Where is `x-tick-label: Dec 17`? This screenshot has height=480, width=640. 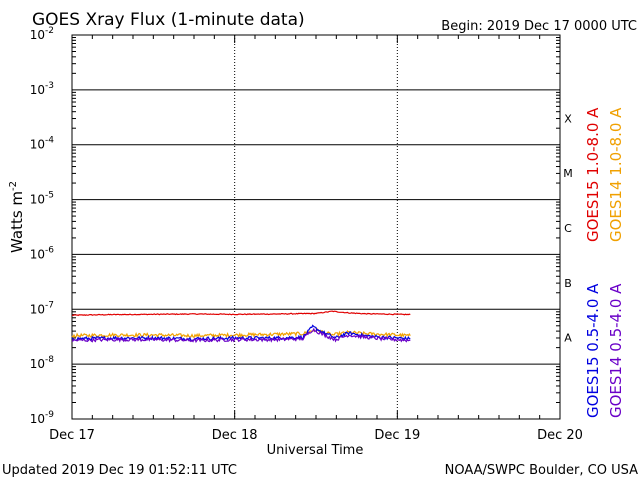 x-tick-label: Dec 17 is located at coordinates (72, 435).